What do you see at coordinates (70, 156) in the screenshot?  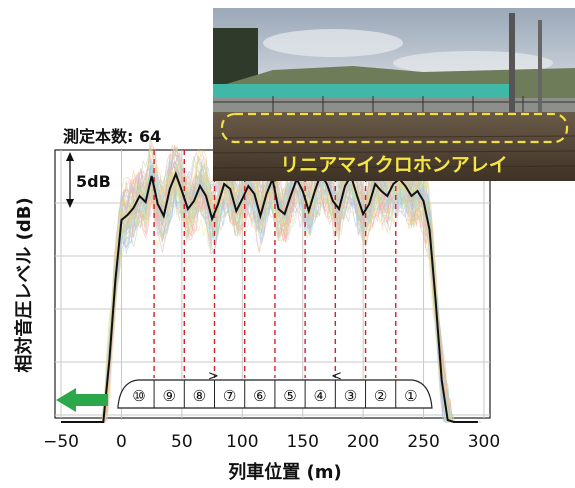 I see `scale-bar-arrow-up` at bounding box center [70, 156].